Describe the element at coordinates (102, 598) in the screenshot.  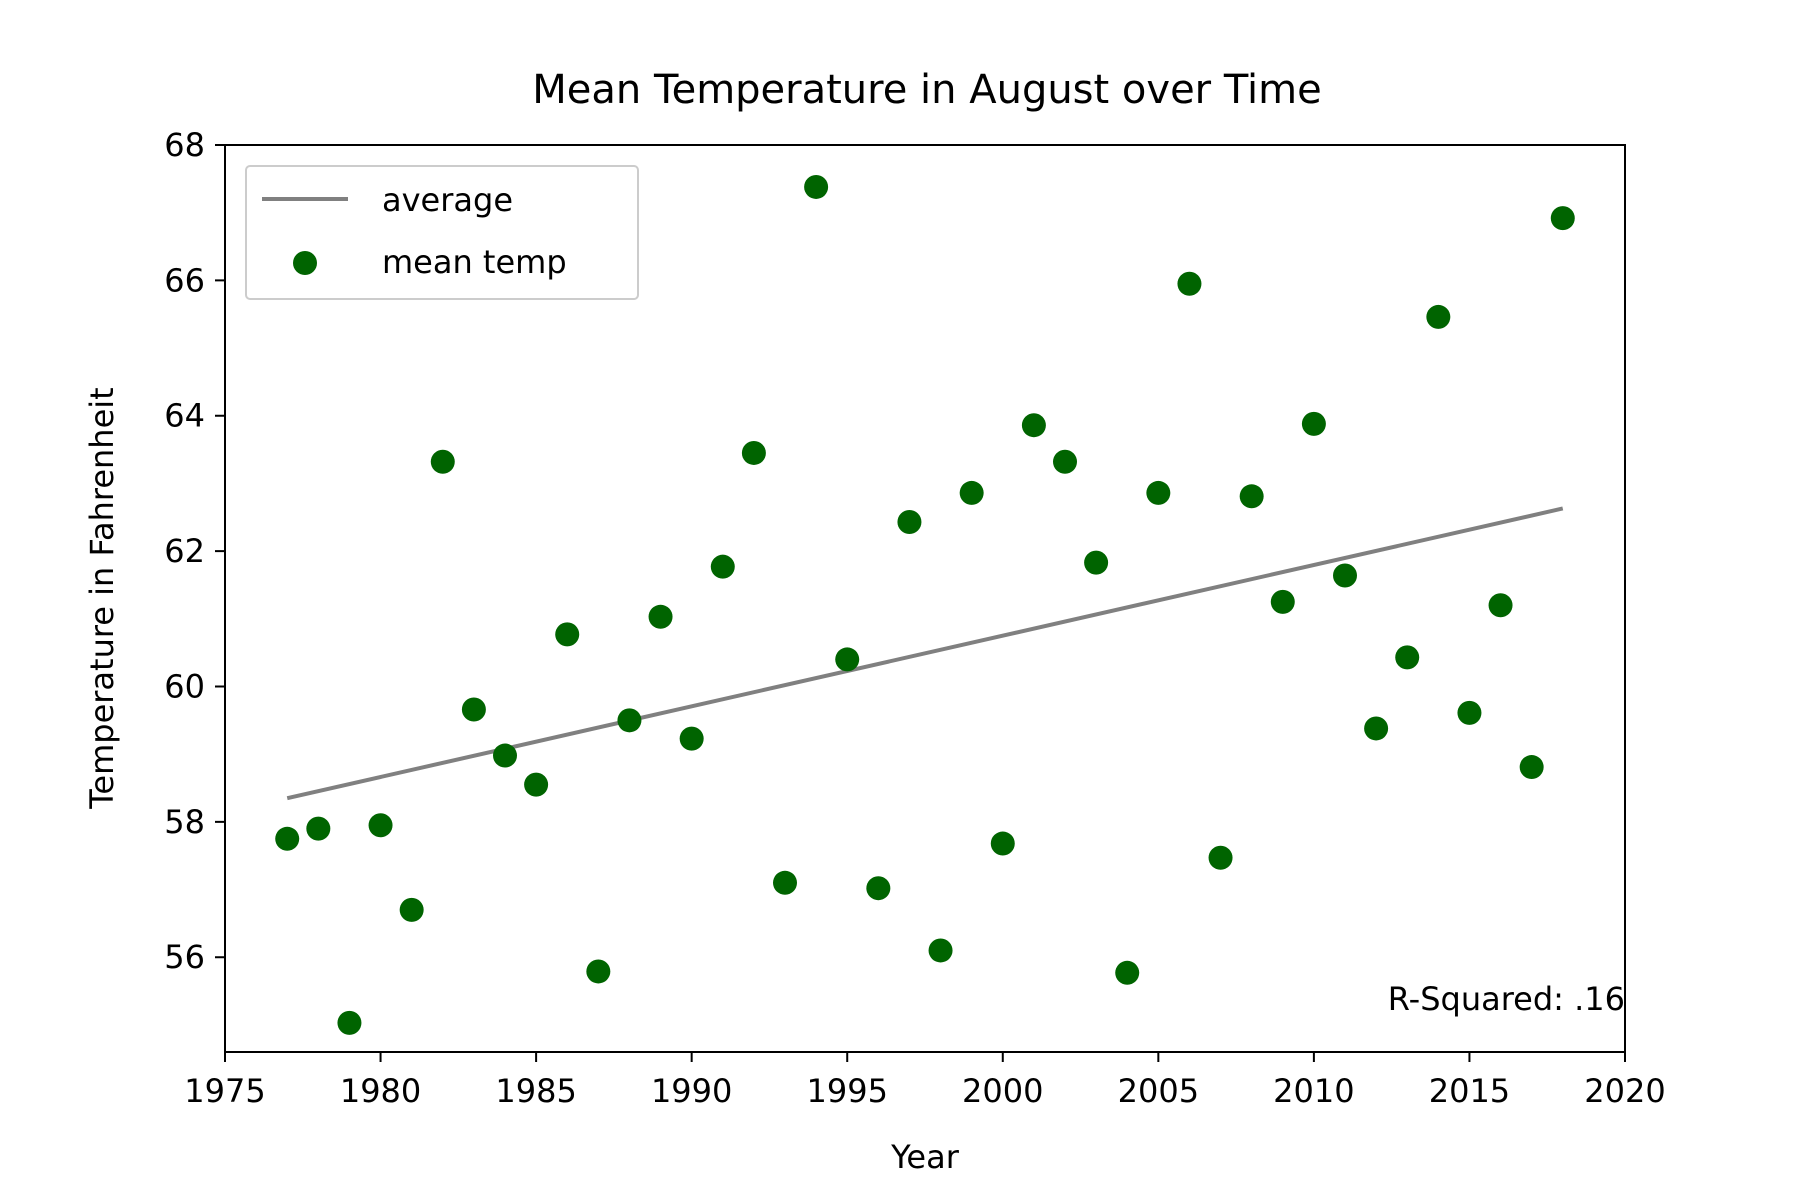
I see `y-axis-label: Temperature in Fahrenheit` at that location.